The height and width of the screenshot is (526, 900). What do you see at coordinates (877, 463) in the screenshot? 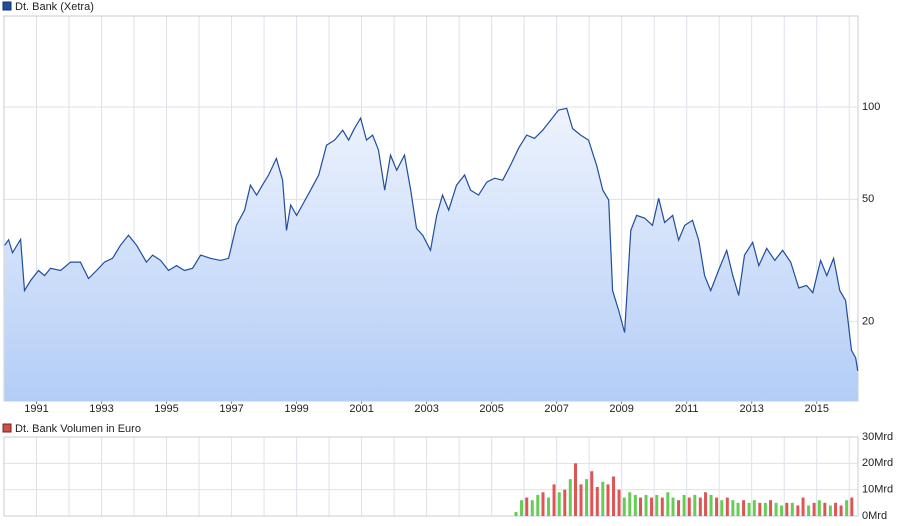
I see `y-tick-label: 20Mrd` at bounding box center [877, 463].